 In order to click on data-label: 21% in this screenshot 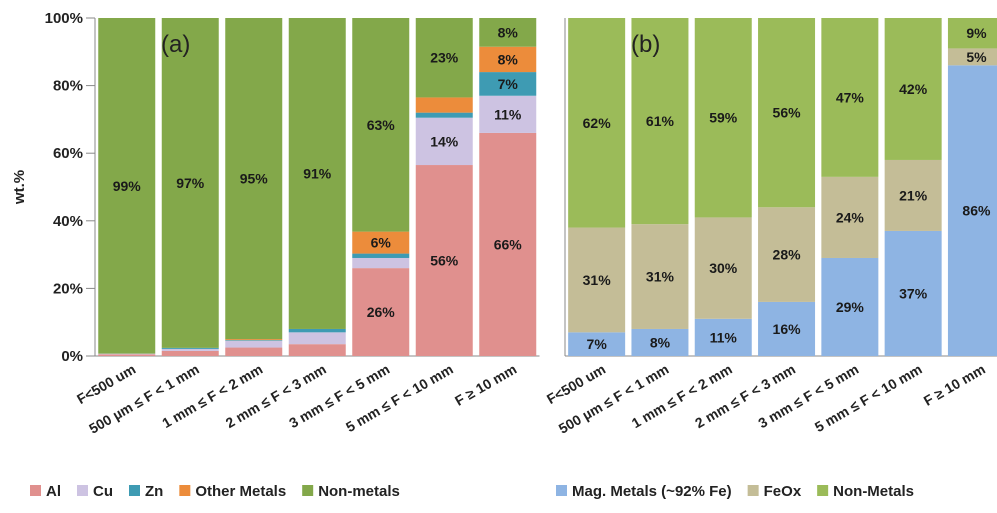, I will do `click(913, 195)`.